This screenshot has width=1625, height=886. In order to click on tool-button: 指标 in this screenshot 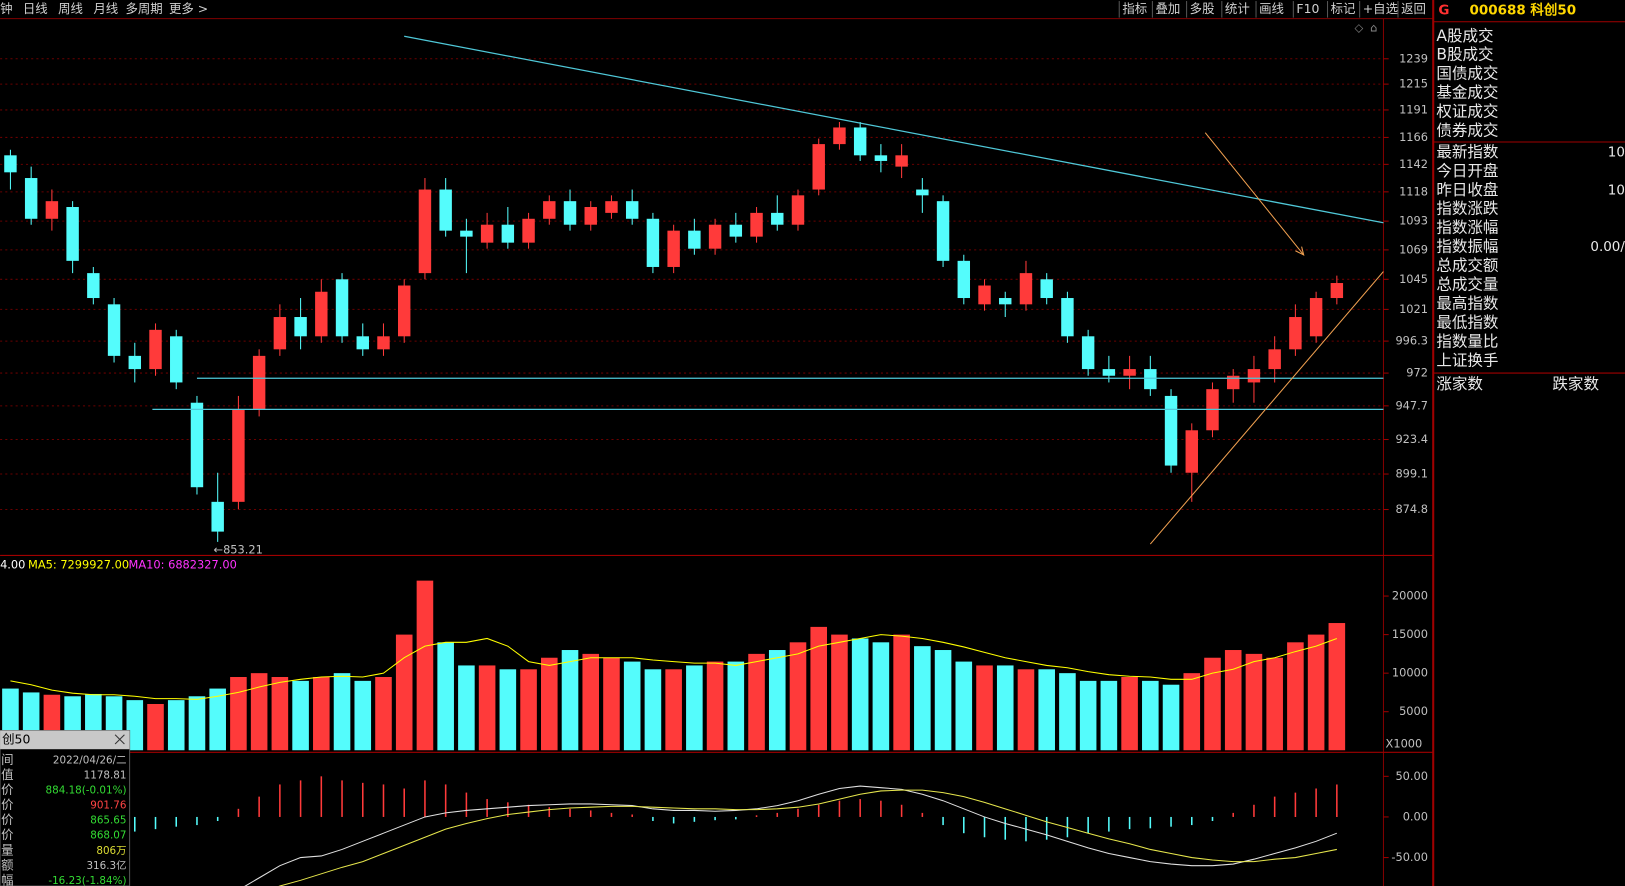, I will do `click(1134, 8)`.